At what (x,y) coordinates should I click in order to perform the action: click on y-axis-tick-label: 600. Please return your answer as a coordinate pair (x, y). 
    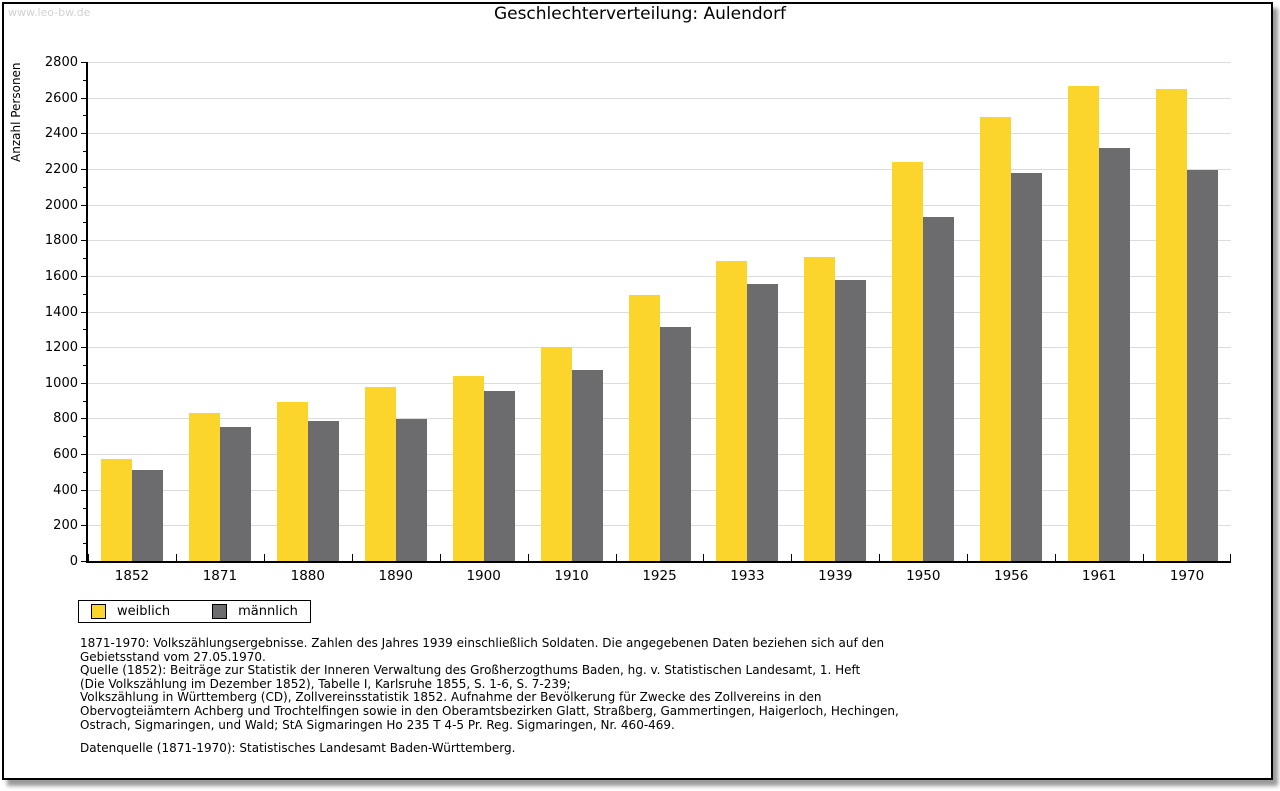
    Looking at the image, I should click on (65, 455).